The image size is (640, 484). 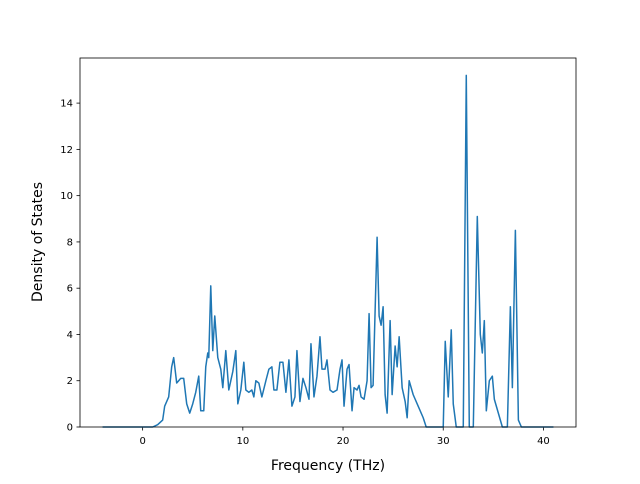 I want to click on y-tick-label: 0, so click(x=70, y=428).